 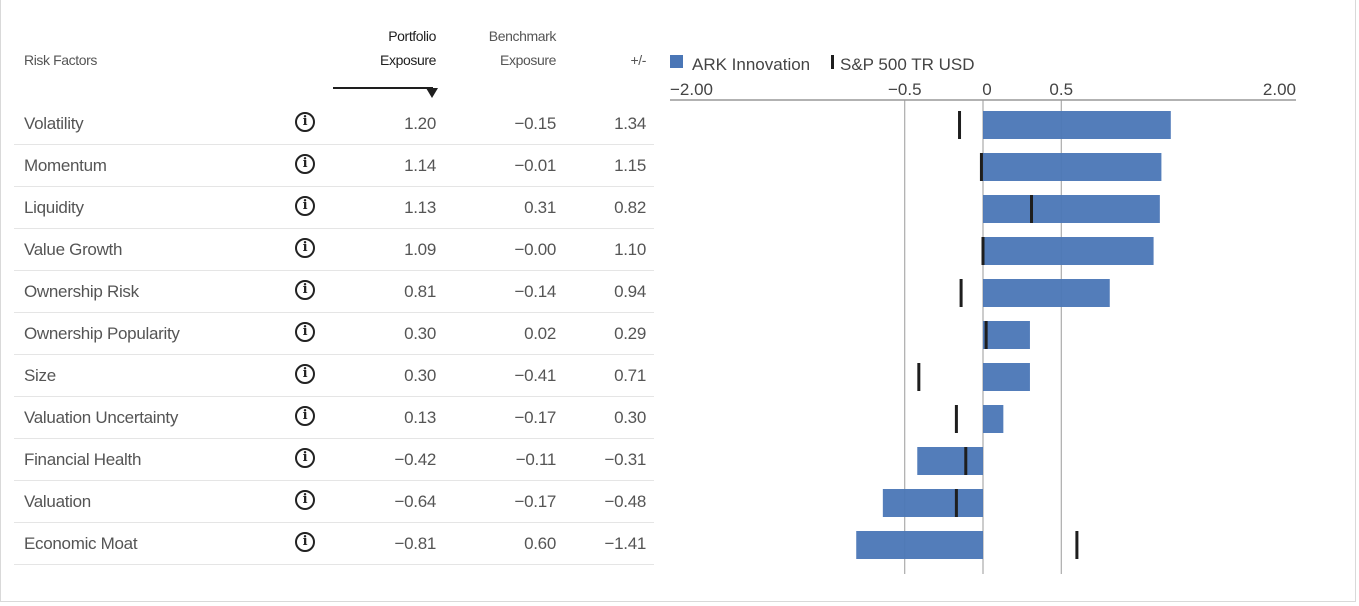 What do you see at coordinates (415, 543) in the screenshot?
I see `portfolio-exposure: −0.81` at bounding box center [415, 543].